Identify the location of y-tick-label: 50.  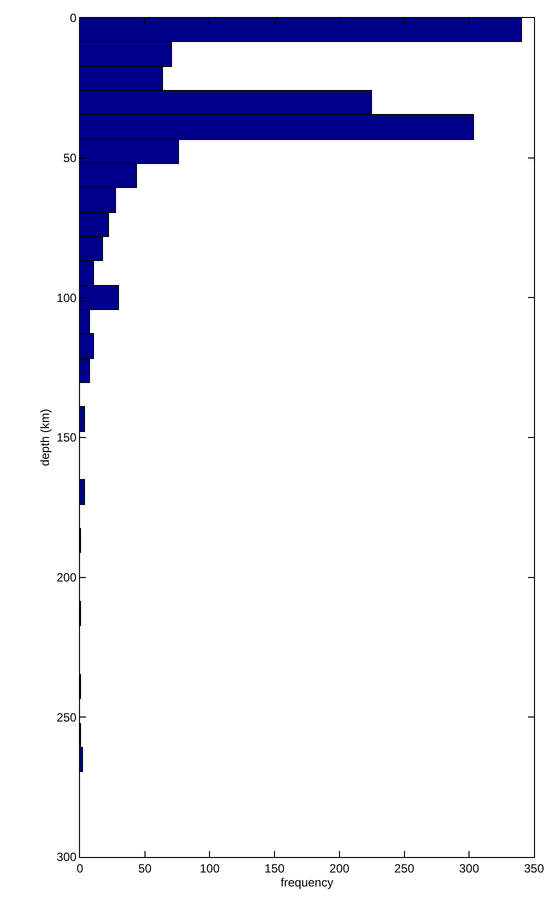
(70, 158).